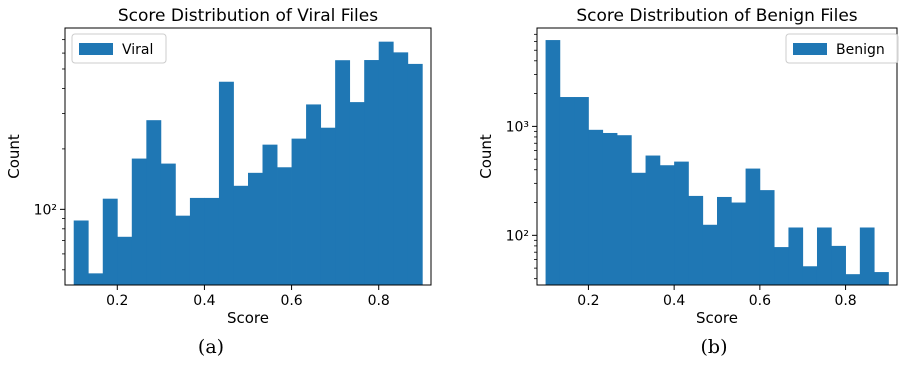 The height and width of the screenshot is (367, 904). I want to click on legend: Viral, so click(119, 48).